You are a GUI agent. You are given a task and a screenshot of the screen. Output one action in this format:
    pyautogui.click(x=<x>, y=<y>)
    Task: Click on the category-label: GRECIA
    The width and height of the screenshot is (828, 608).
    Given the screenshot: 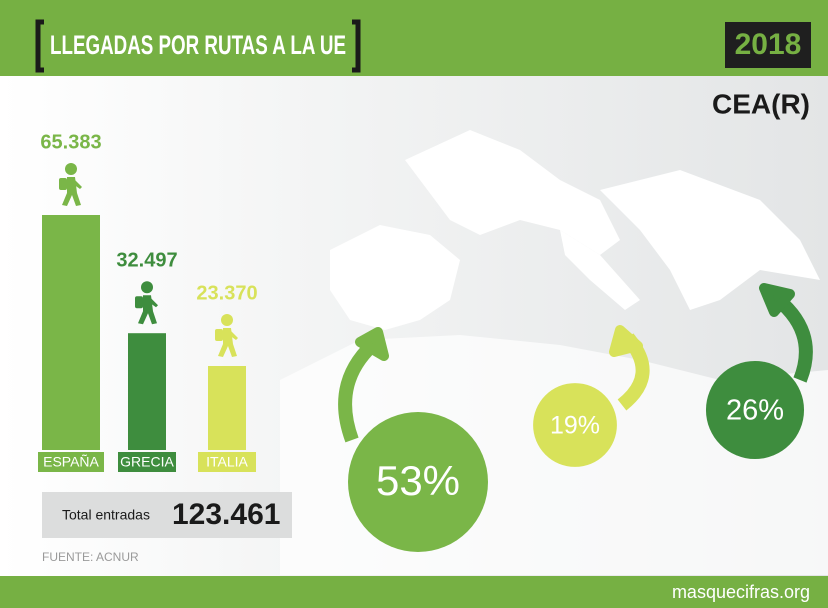 What is the action you would take?
    pyautogui.click(x=147, y=462)
    